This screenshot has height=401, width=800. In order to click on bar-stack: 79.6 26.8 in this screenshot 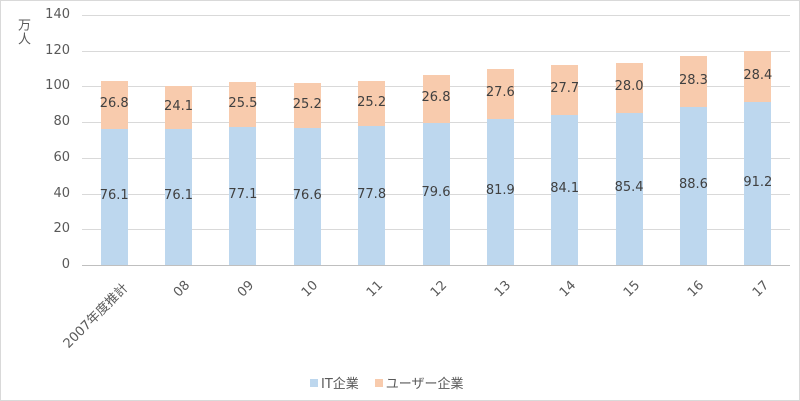, I will do `click(436, 140)`.